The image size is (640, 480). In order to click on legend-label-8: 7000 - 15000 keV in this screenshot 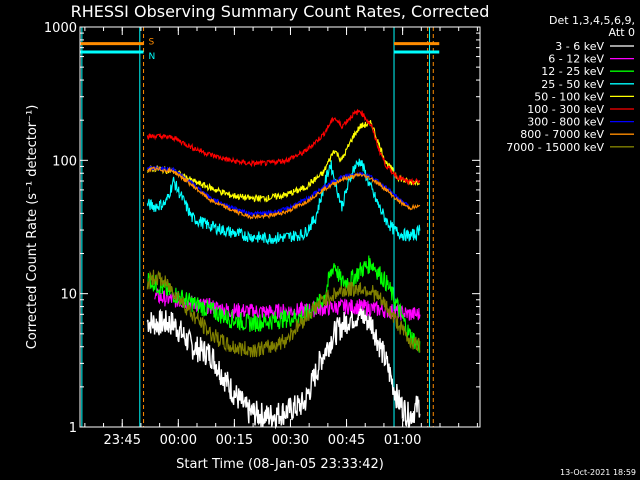, I will do `click(555, 147)`.